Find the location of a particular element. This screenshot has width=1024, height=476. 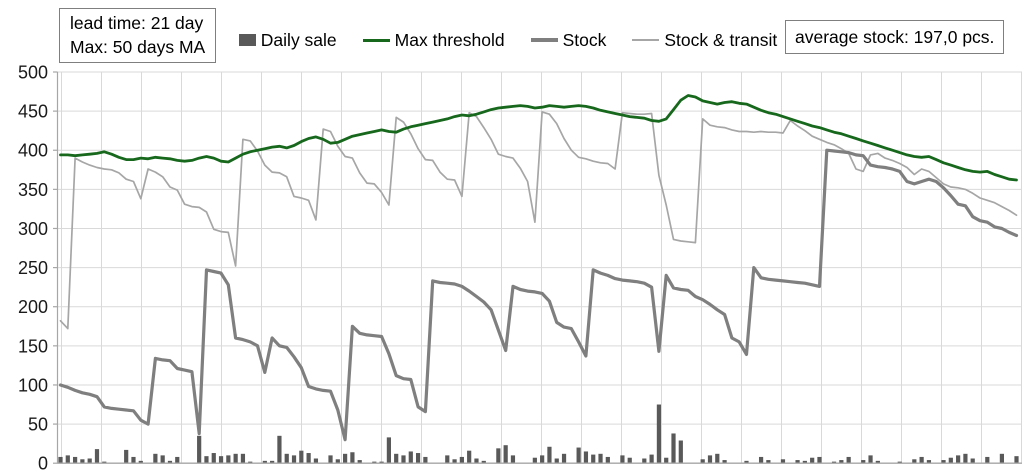

legend-label: Stock is located at coordinates (584, 39).